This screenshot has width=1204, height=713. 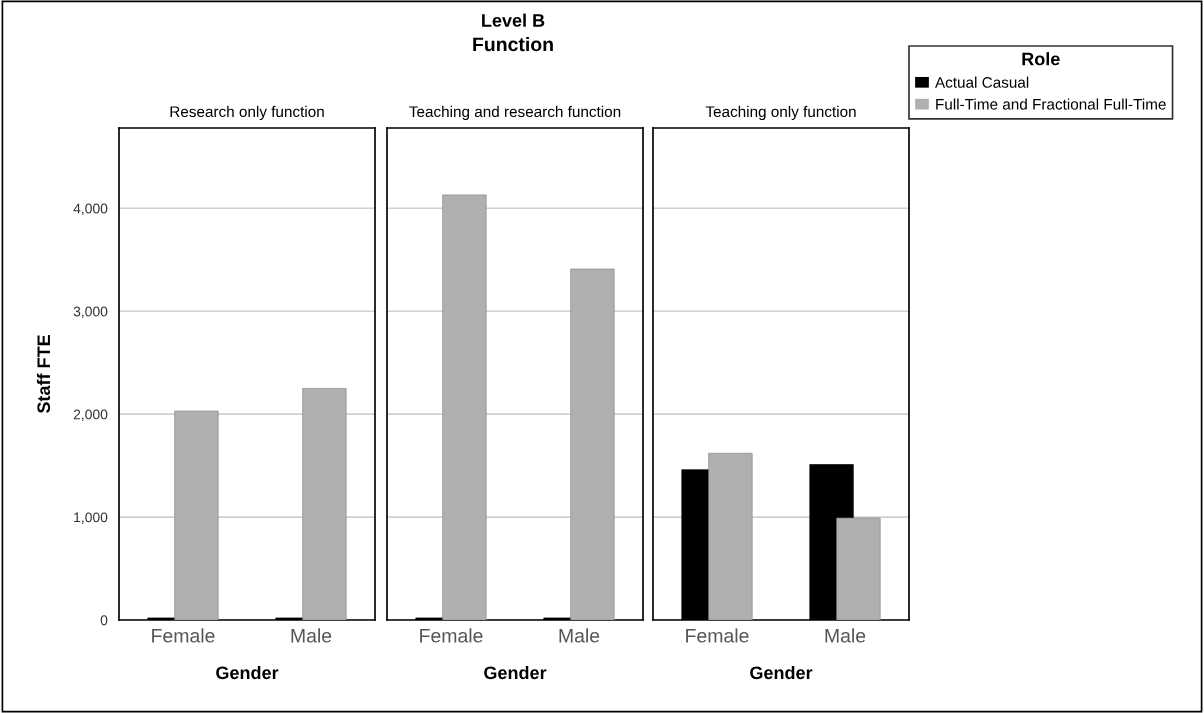 What do you see at coordinates (982, 82) in the screenshot?
I see `legend-label: Actual Casual` at bounding box center [982, 82].